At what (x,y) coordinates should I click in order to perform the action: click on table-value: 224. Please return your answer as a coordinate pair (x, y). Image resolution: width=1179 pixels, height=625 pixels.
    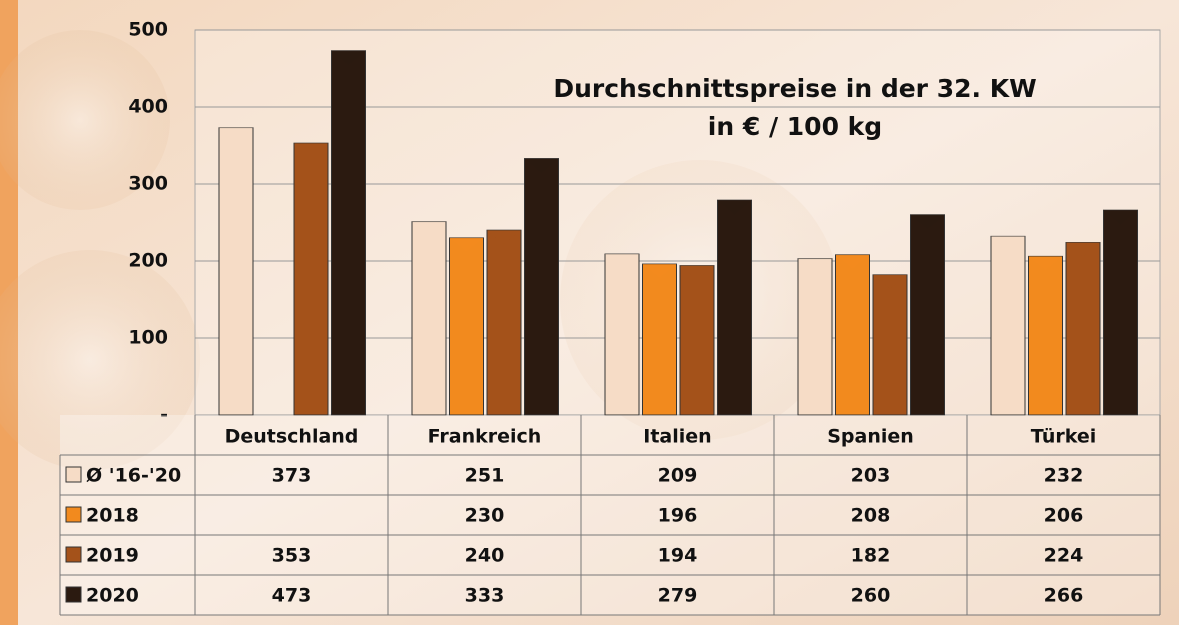
    Looking at the image, I should click on (1064, 556).